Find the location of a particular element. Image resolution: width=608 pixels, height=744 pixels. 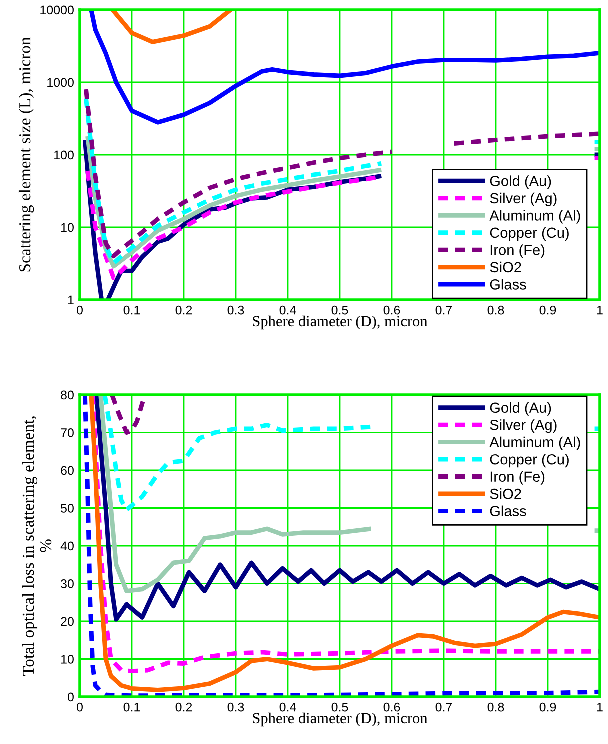

y-tick-label: 30 is located at coordinates (67, 584).